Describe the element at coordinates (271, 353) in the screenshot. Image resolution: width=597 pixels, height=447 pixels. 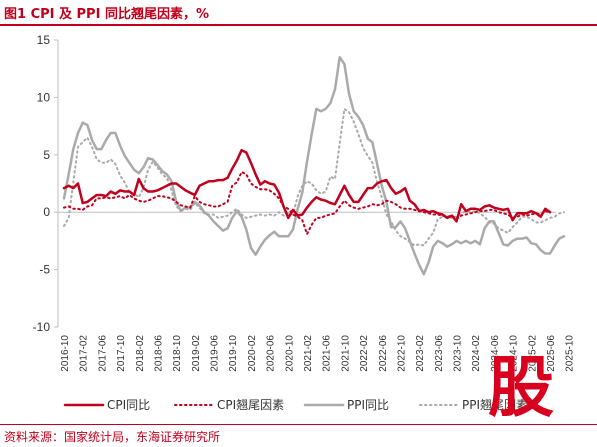
I see `x-tick-label: 2020-06` at that location.